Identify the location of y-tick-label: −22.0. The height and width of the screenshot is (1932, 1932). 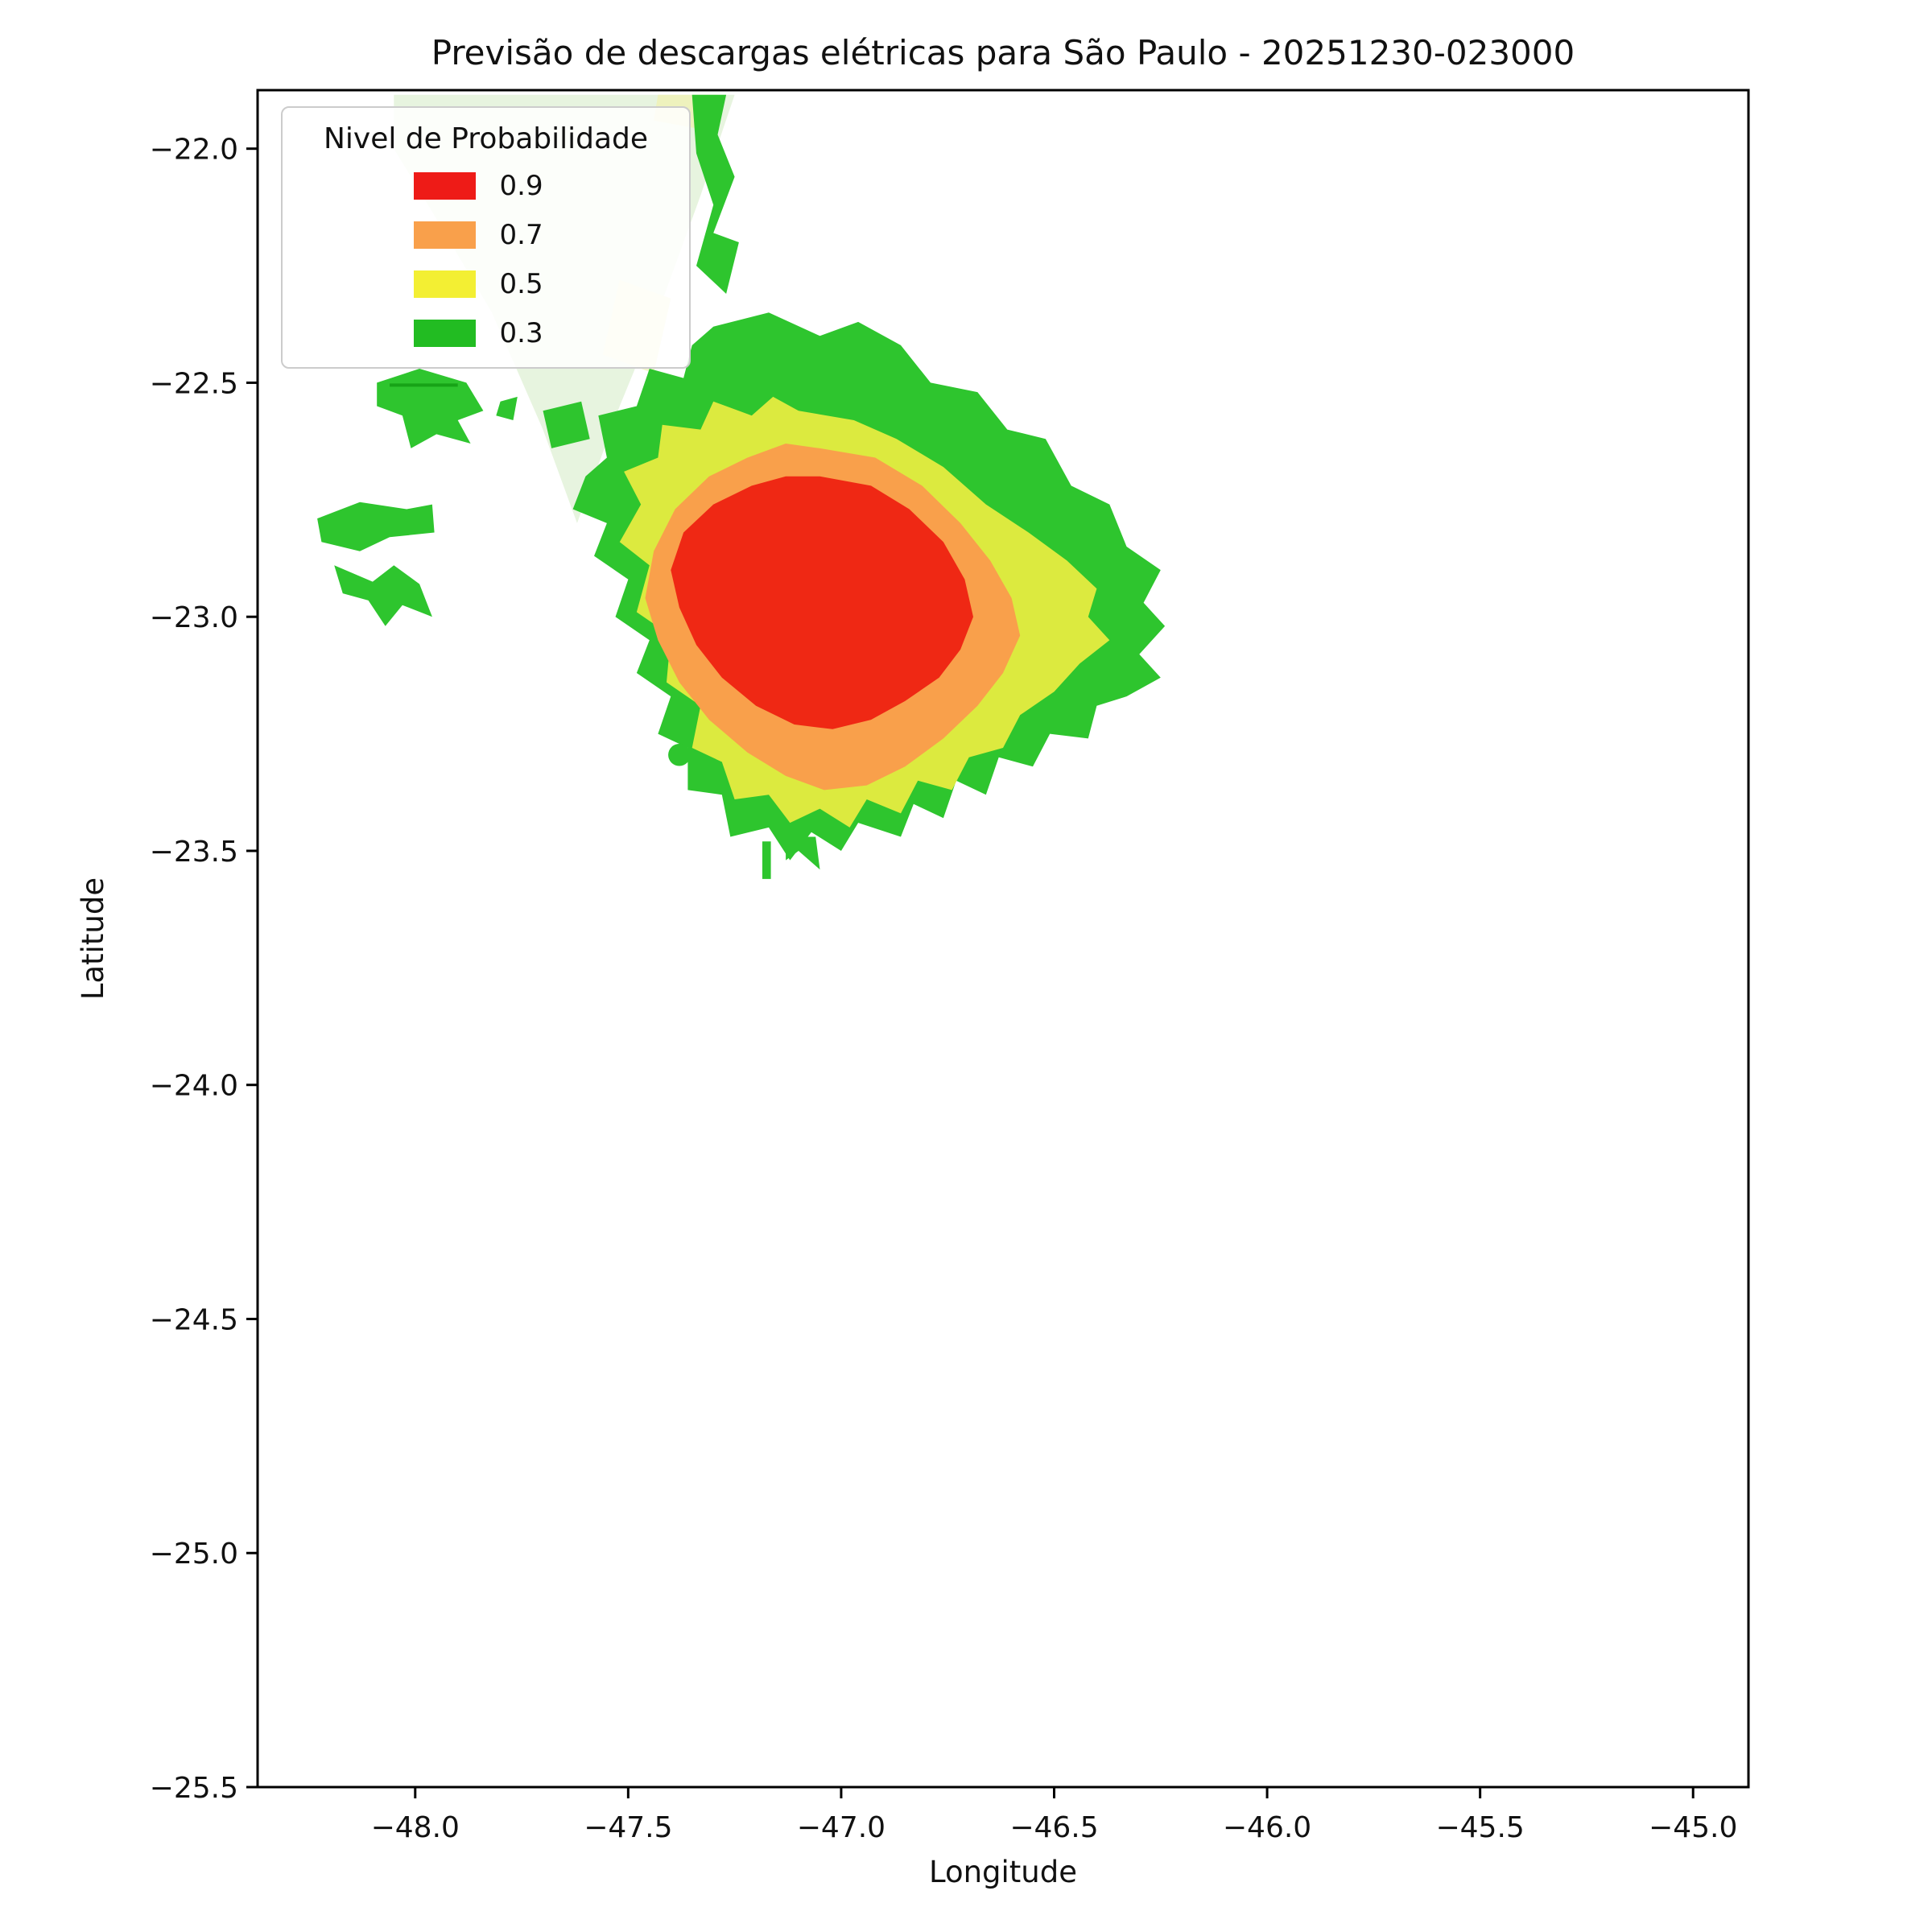
(194, 150).